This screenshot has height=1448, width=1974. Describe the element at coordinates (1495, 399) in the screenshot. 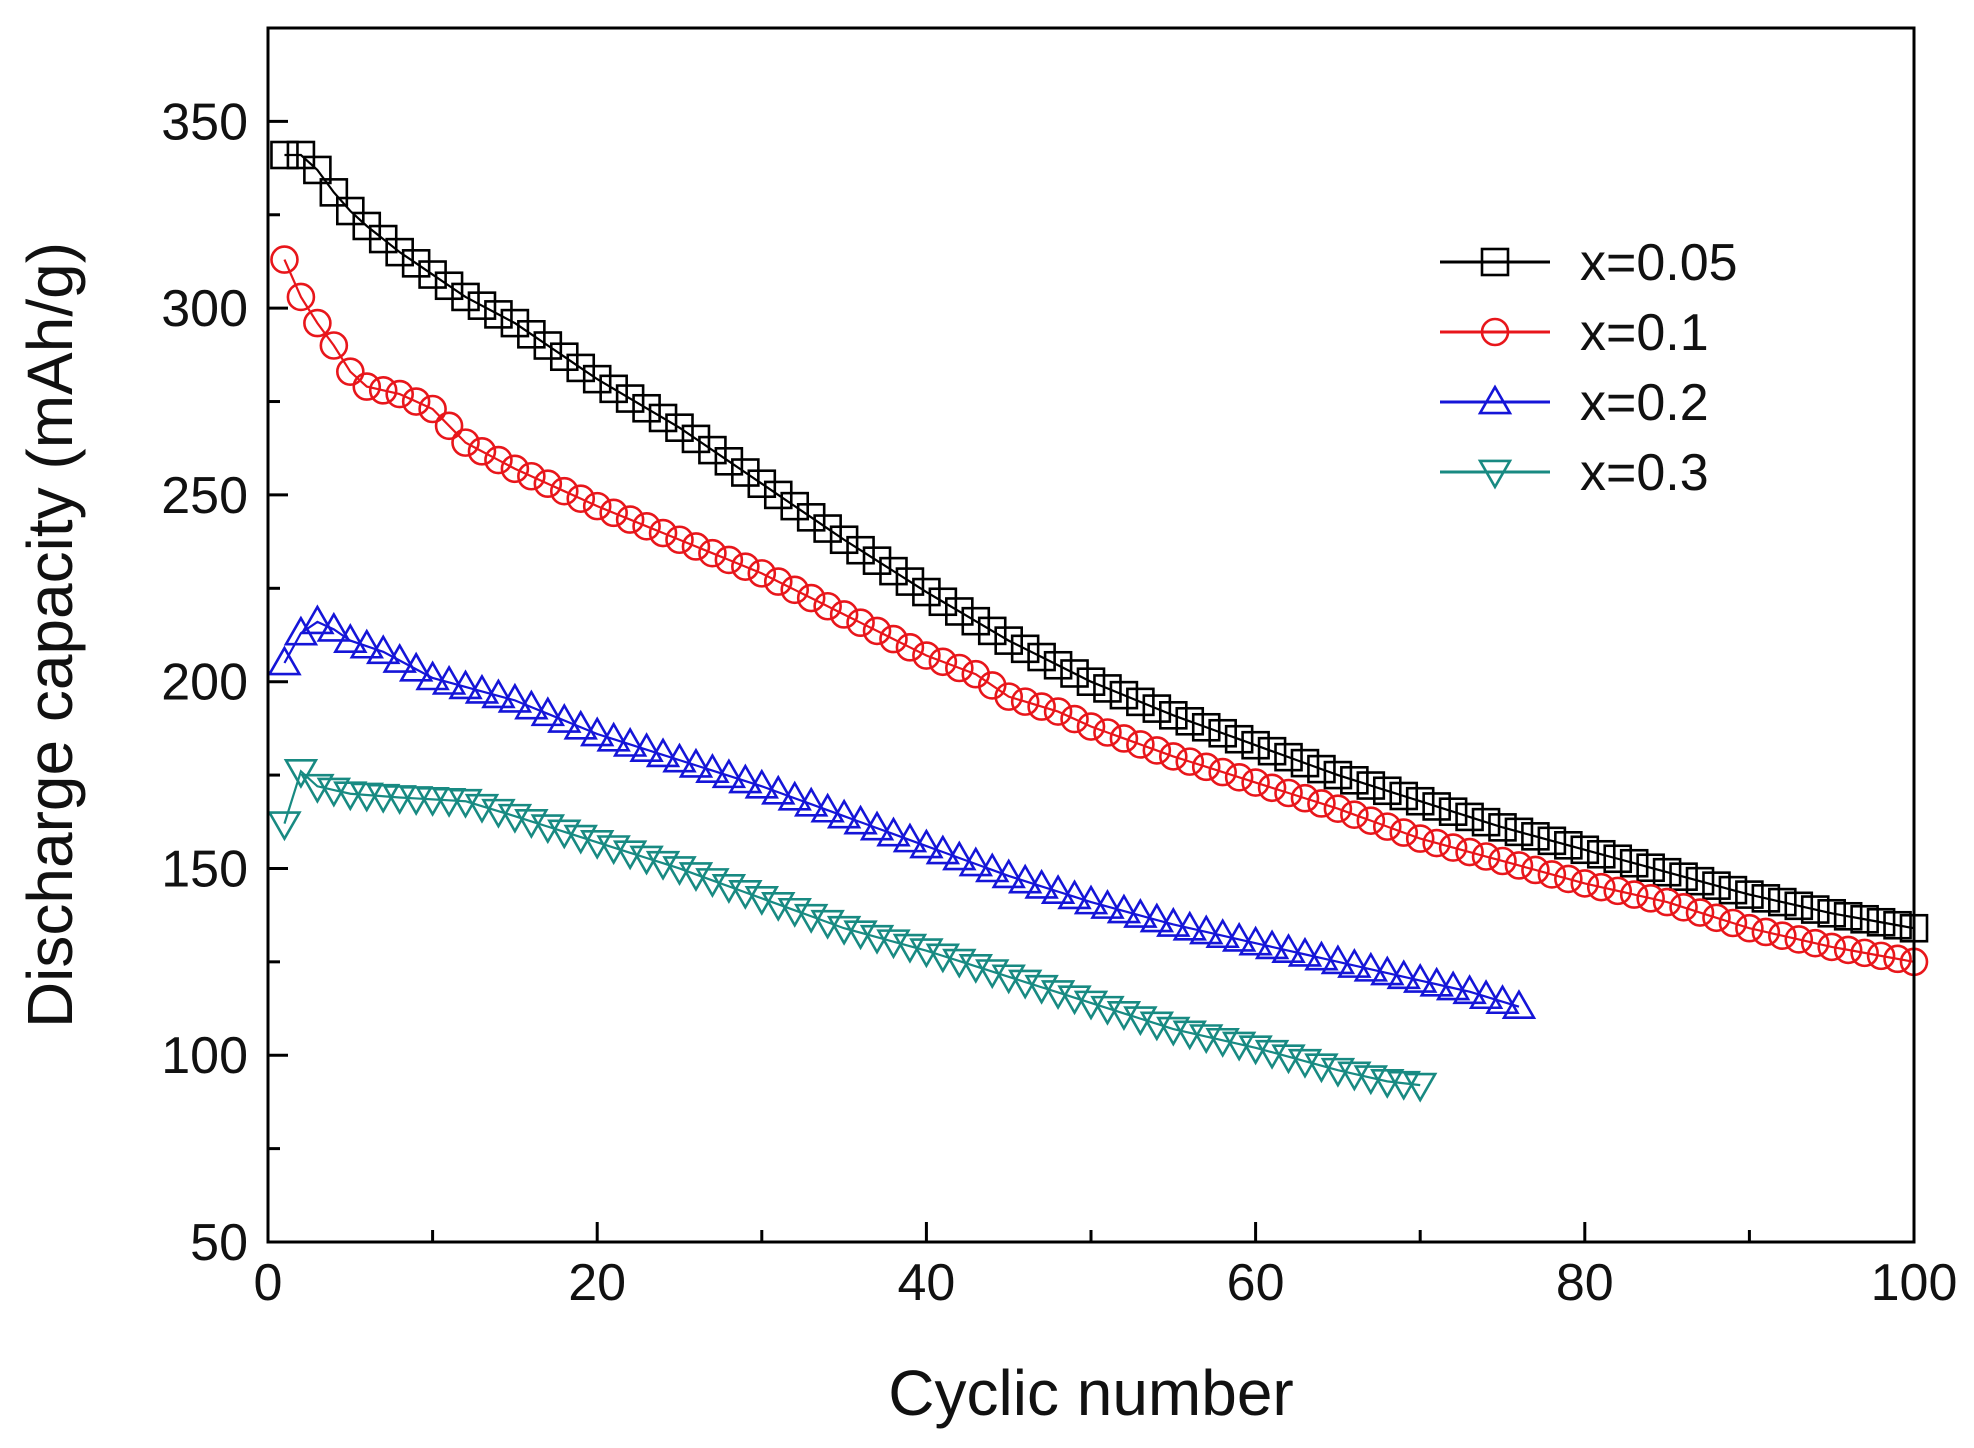

I see `legend-marker` at that location.